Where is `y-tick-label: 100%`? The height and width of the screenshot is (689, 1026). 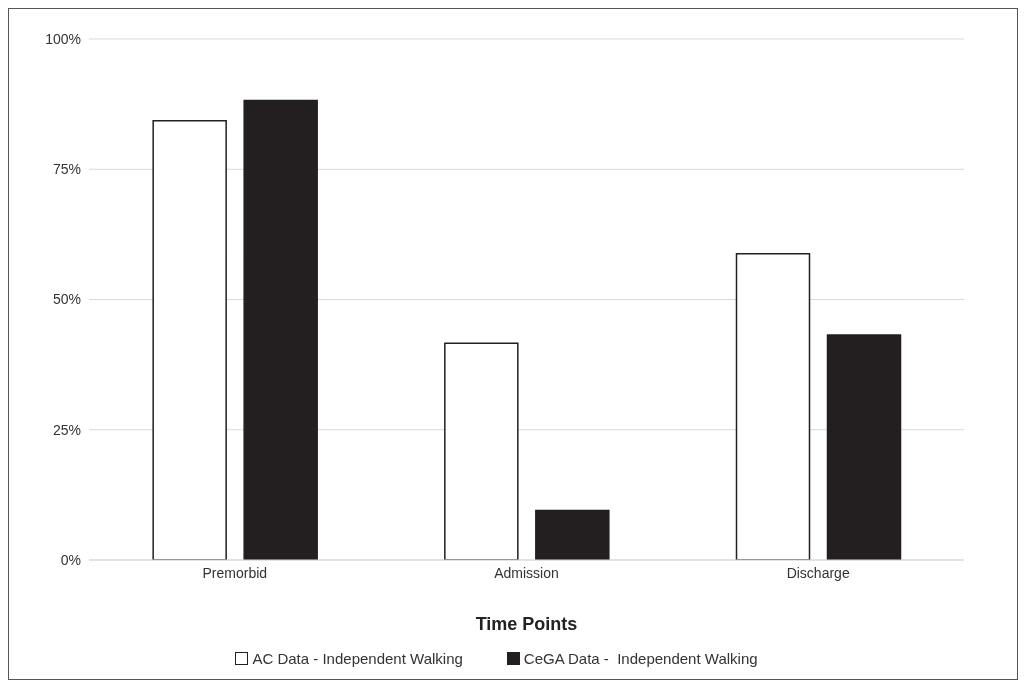 y-tick-label: 100% is located at coordinates (63, 38).